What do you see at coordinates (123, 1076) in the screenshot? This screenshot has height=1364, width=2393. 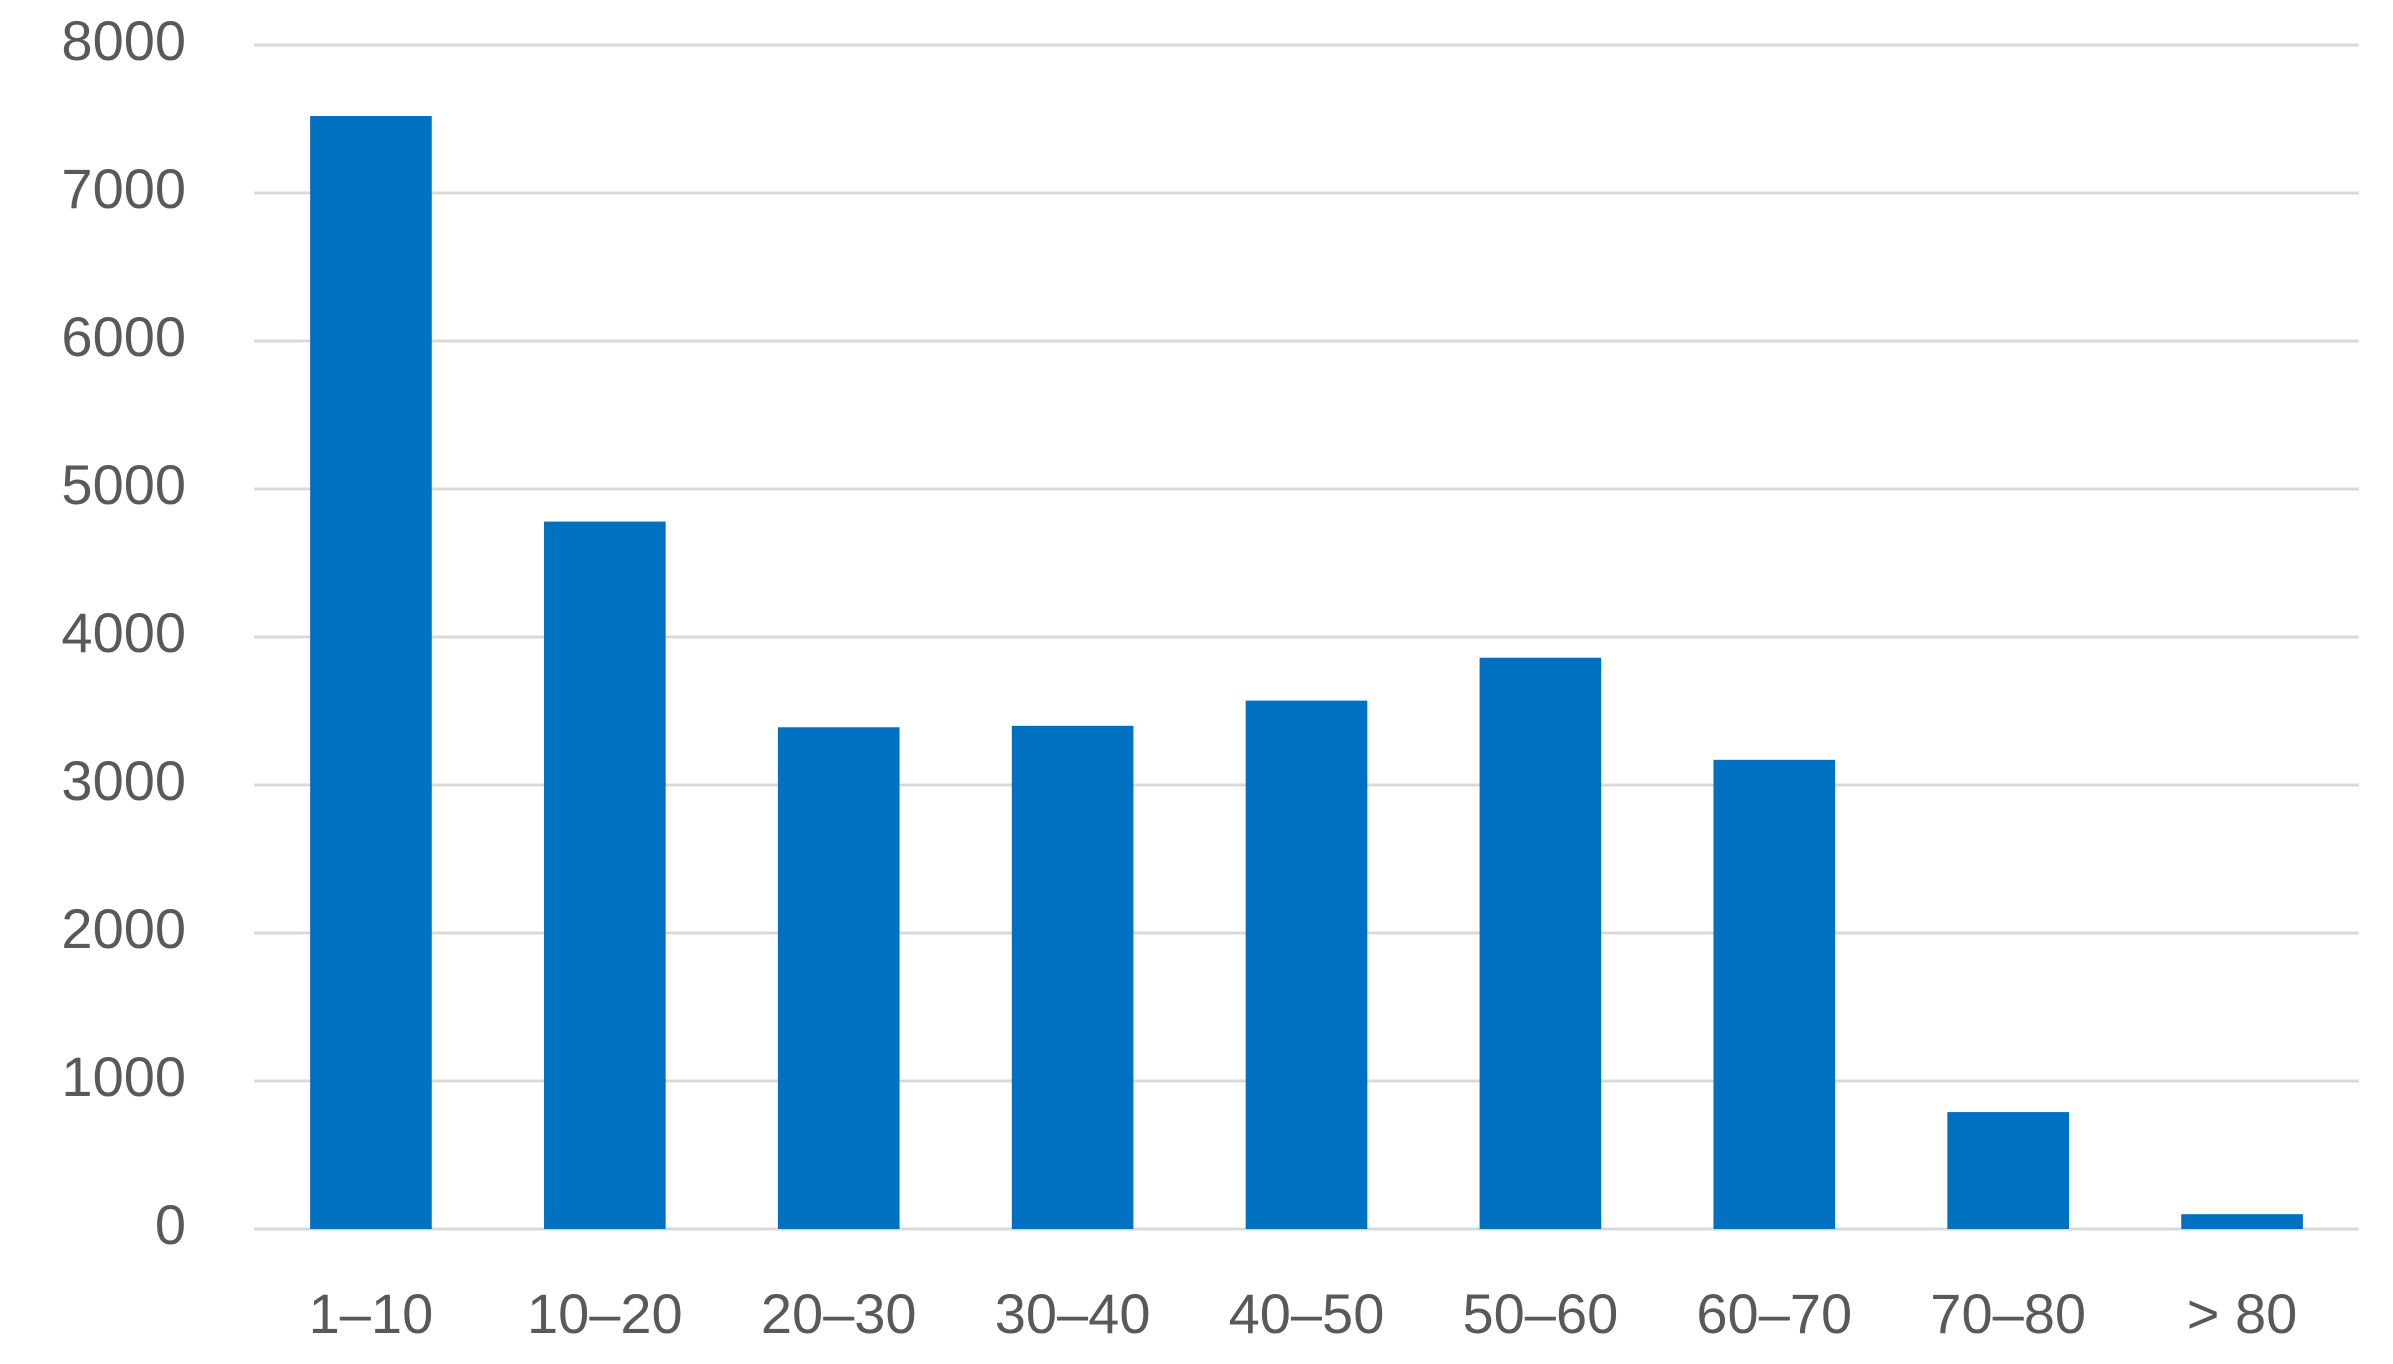 I see `y-tick-label: 1000` at bounding box center [123, 1076].